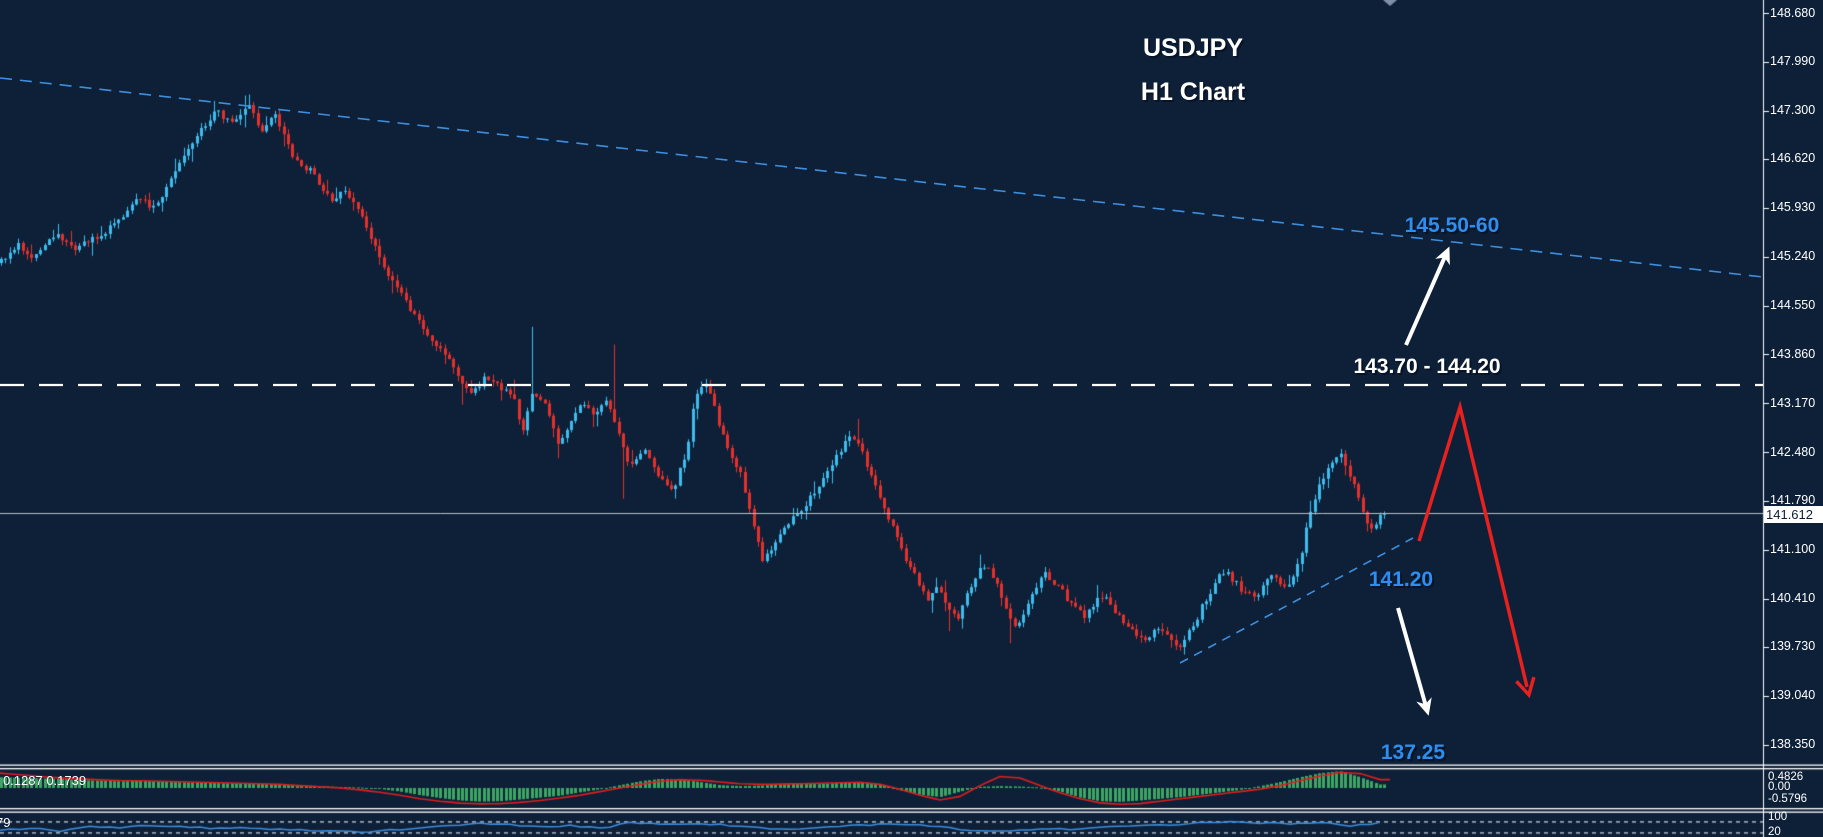 Image resolution: width=1823 pixels, height=837 pixels. What do you see at coordinates (1413, 752) in the screenshot?
I see `lower-target-label: 137.25` at bounding box center [1413, 752].